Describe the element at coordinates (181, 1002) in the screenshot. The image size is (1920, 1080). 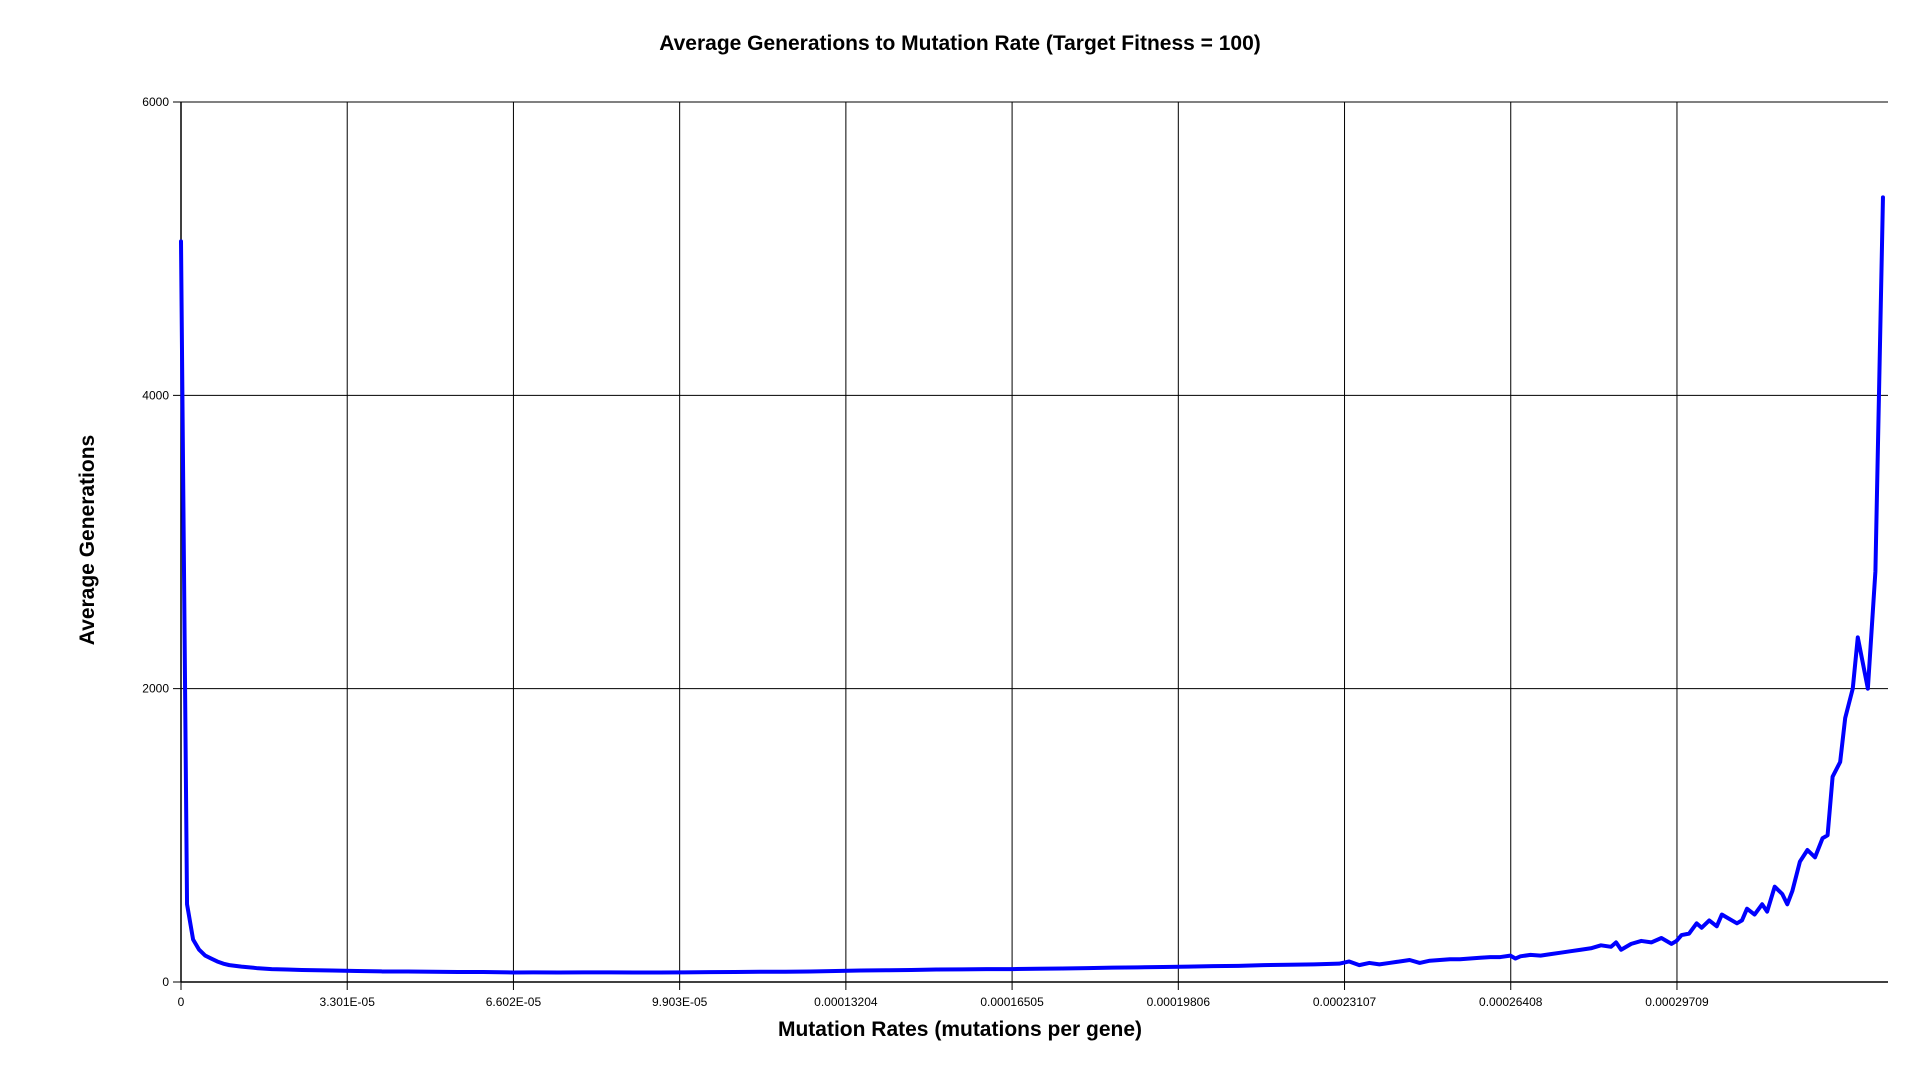
I see `x-tick-label: 0` at that location.